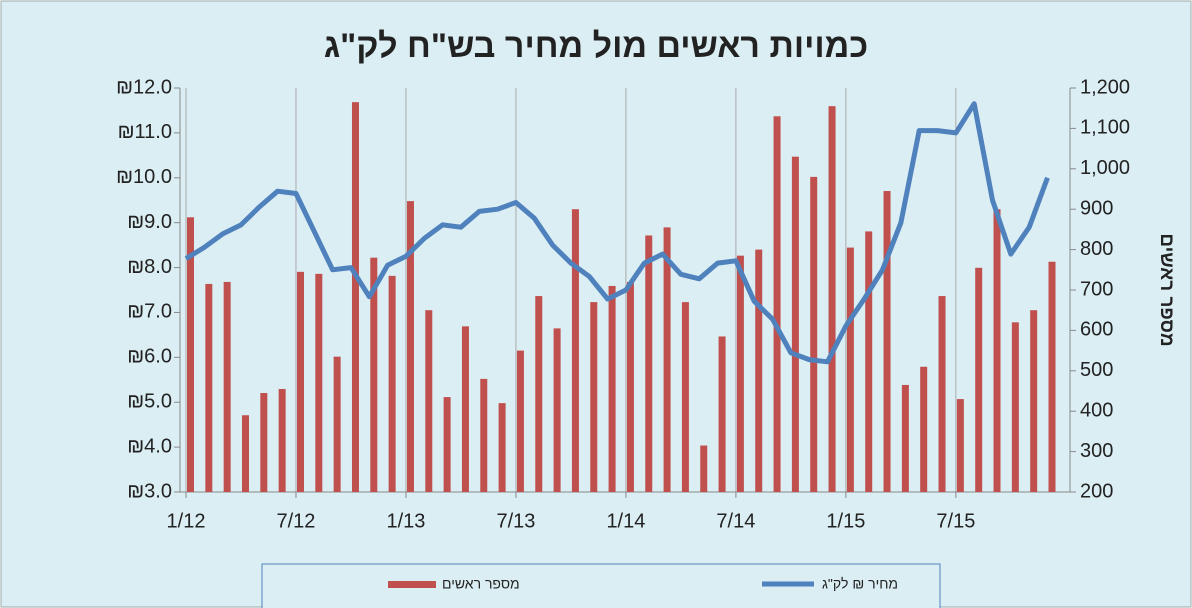  Describe the element at coordinates (1096, 410) in the screenshot. I see `y2-tick-label: 400` at that location.